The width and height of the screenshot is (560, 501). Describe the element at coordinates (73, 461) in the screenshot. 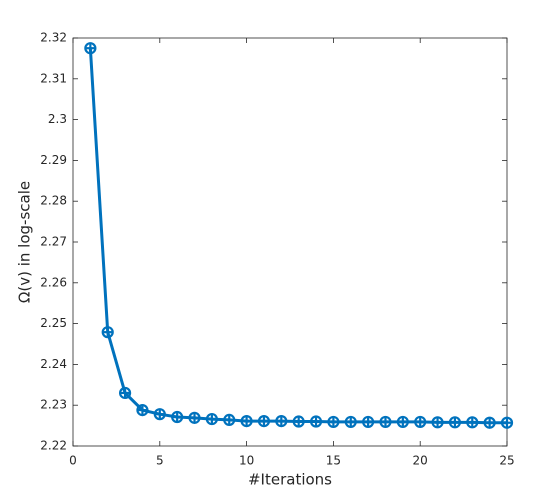

I see `x-tick-label: 0` at that location.